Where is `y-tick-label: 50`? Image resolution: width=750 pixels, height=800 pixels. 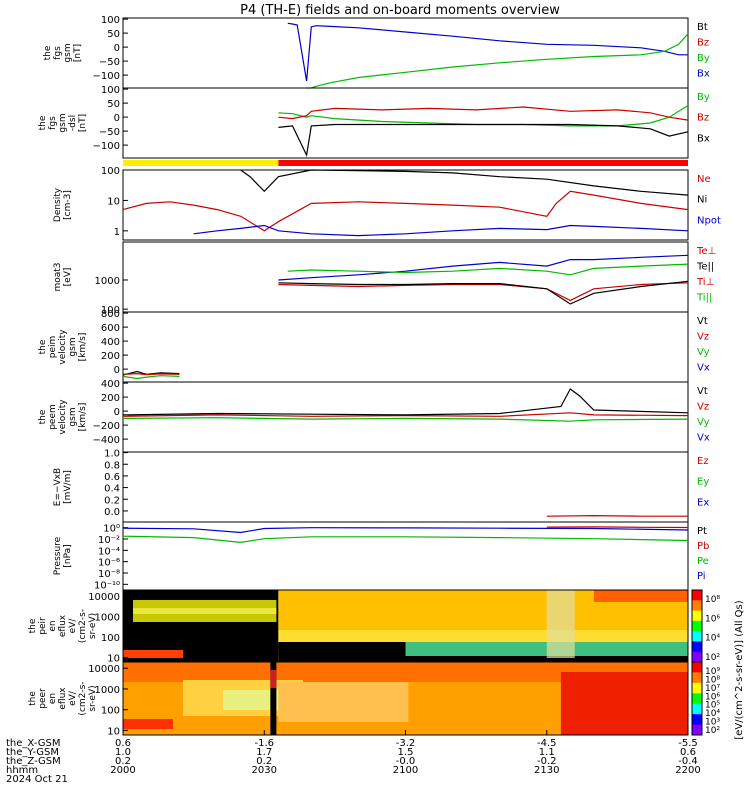 y-tick-label: 50 is located at coordinates (113, 104).